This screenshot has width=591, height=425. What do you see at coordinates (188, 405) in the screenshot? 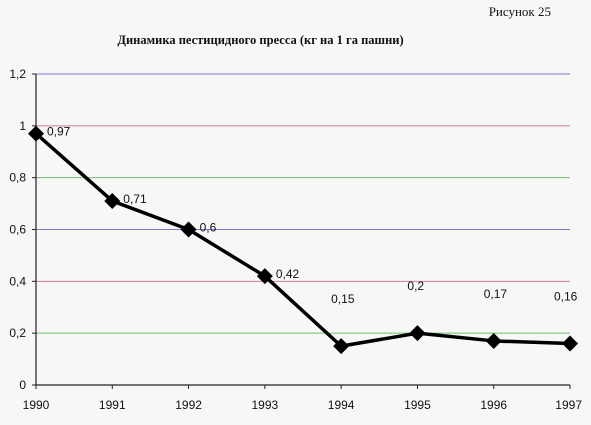
I see `x-tick-label: 1992` at bounding box center [188, 405].